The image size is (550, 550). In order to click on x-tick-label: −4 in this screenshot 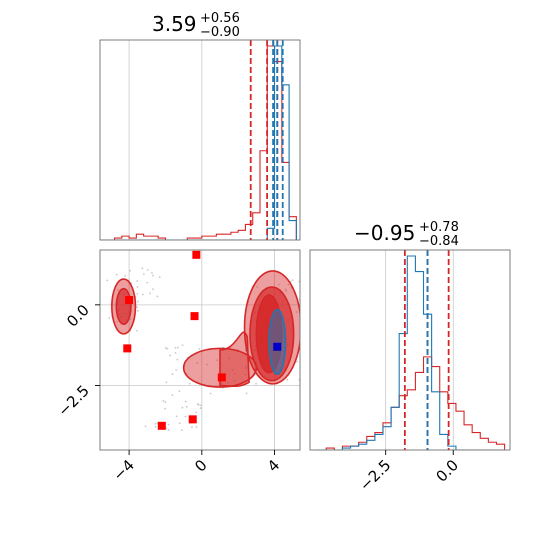, I will do `click(124, 470)`.